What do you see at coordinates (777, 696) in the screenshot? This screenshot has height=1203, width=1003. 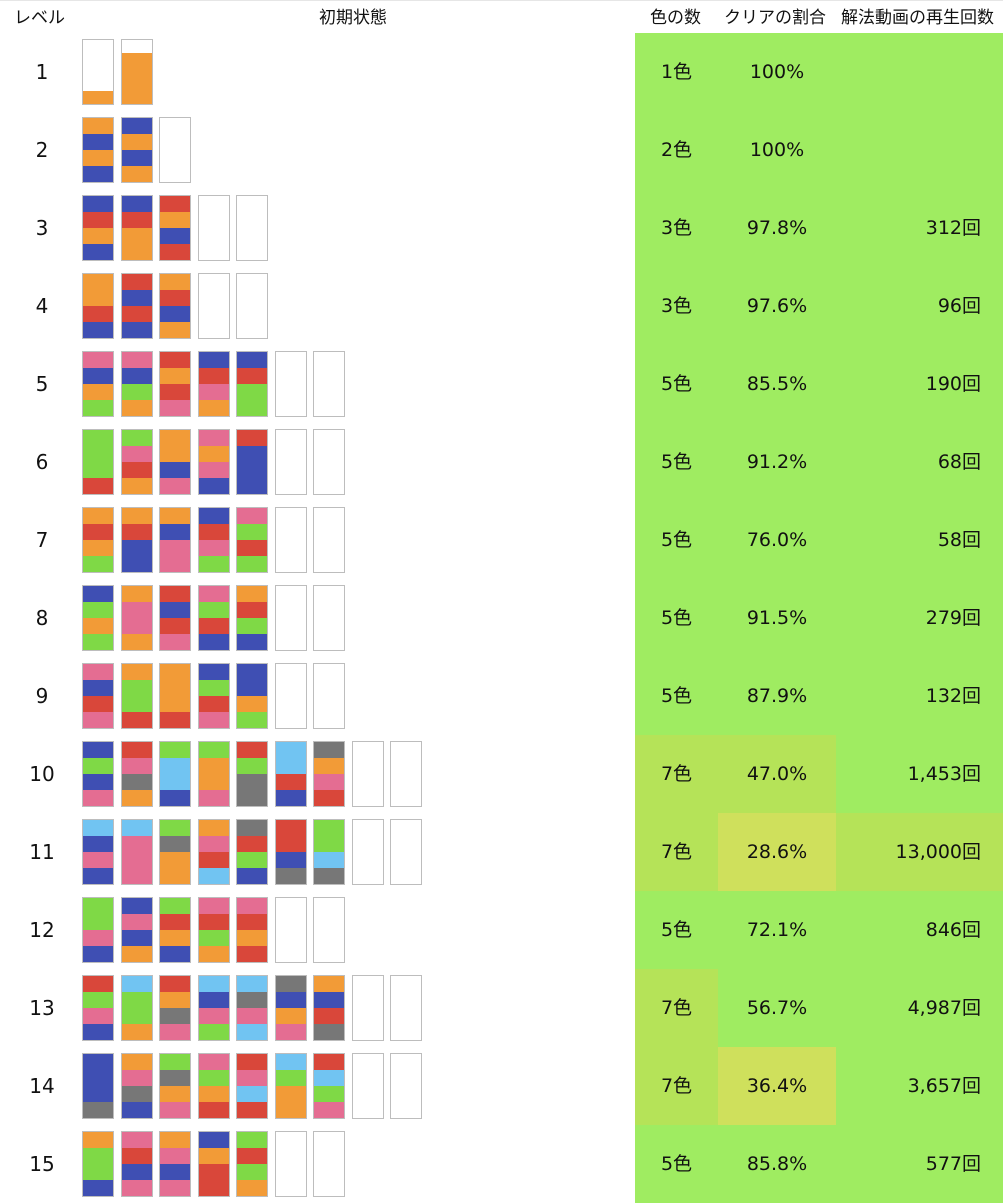 I see `clear-rate-cell: 87.9%` at bounding box center [777, 696].